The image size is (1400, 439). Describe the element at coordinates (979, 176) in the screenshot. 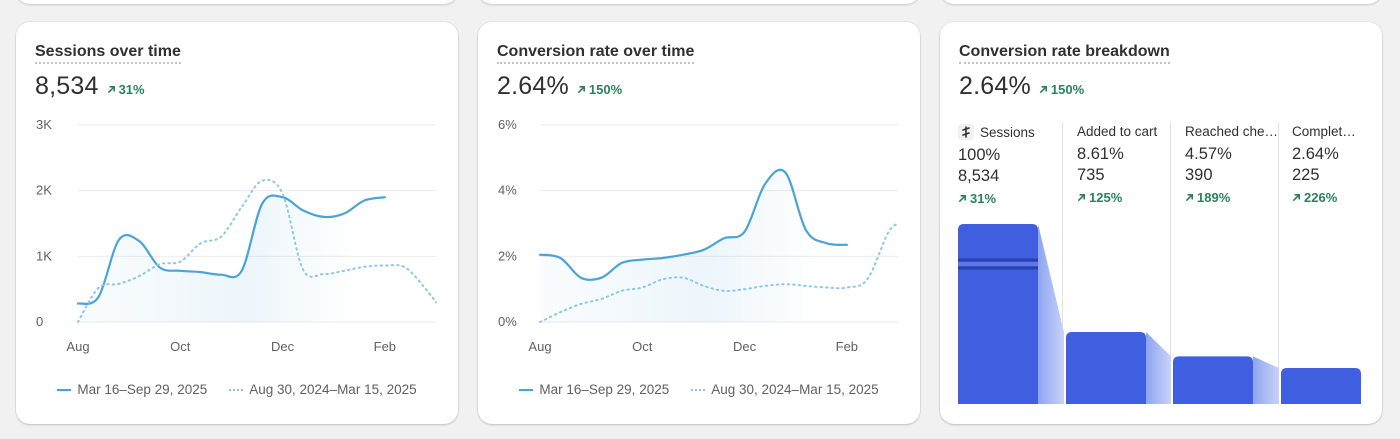

I see `funnel-step-count: 8,534` at that location.